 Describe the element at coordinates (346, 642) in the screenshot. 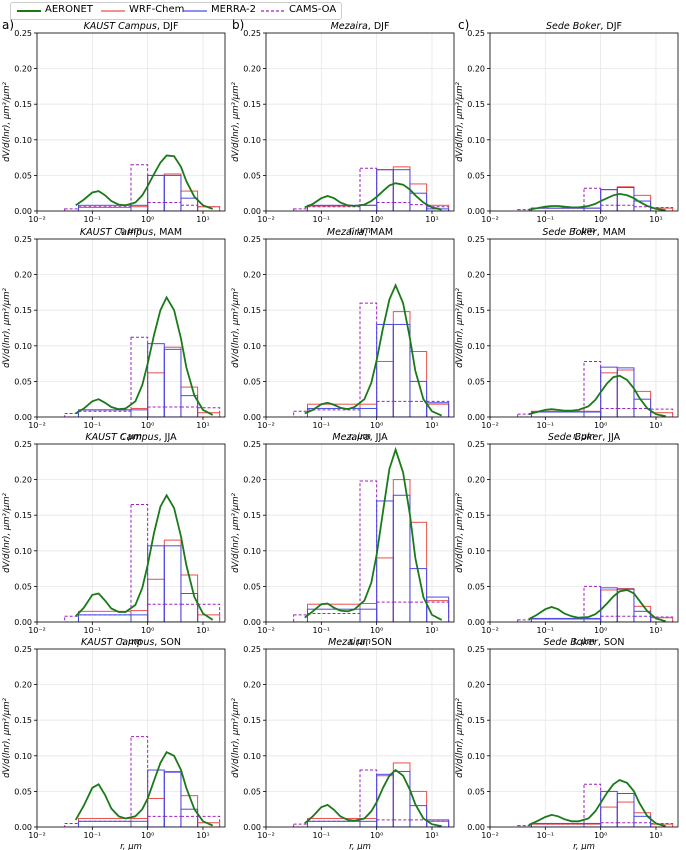

I see `subplot-title-site: Mezaira` at that location.